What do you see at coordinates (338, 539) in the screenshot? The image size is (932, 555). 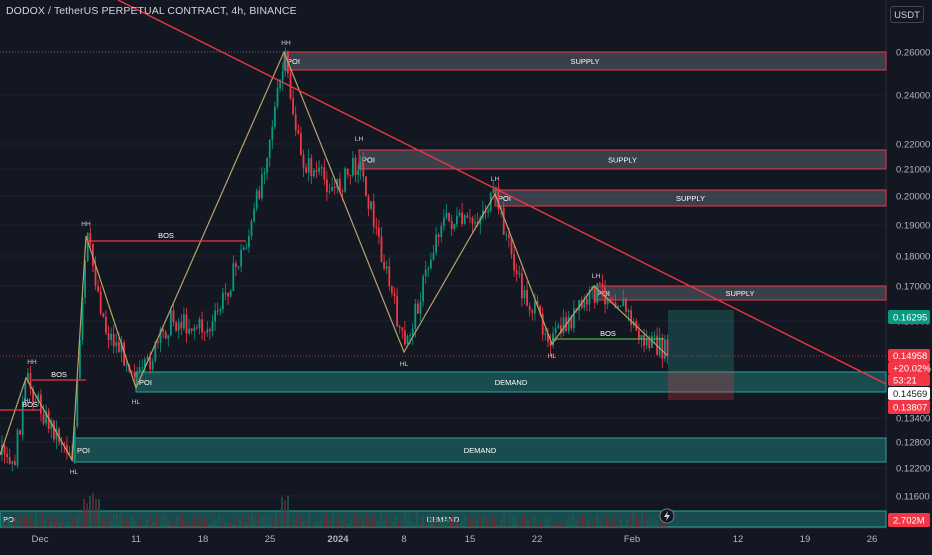 I see `x-tick-label: 2024` at bounding box center [338, 539].